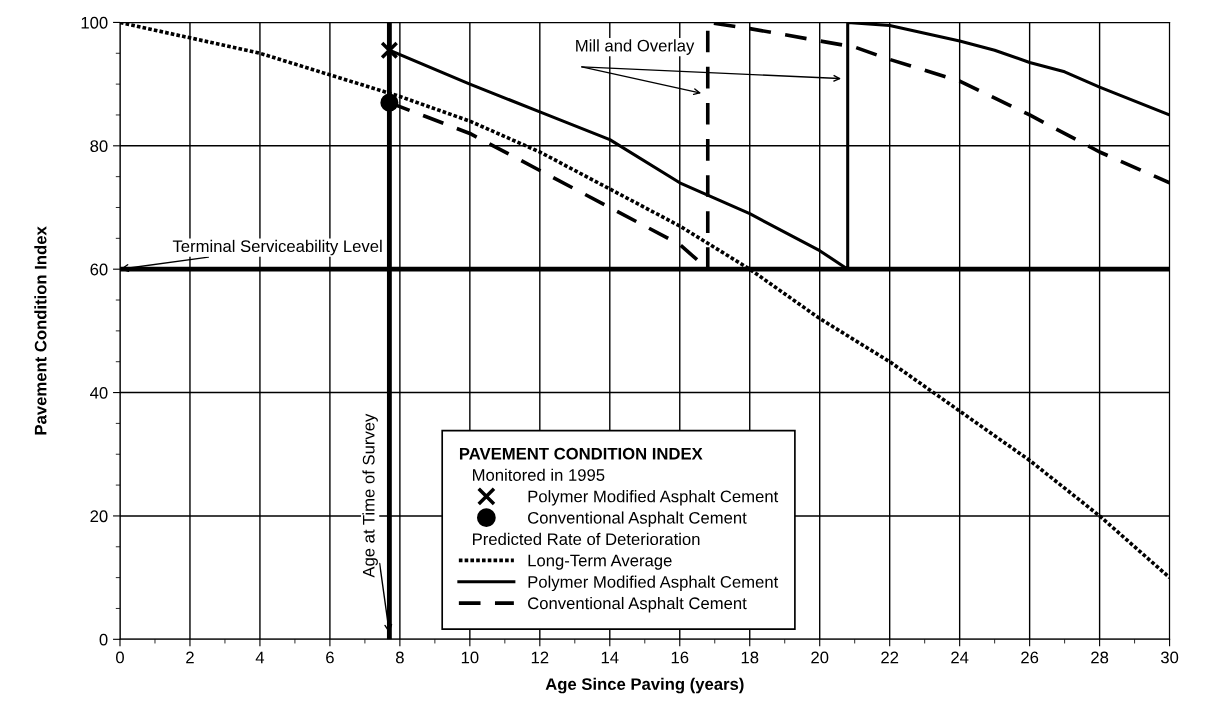 The width and height of the screenshot is (1212, 701). What do you see at coordinates (330, 657) in the screenshot?
I see `x-tick-label: 6` at bounding box center [330, 657].